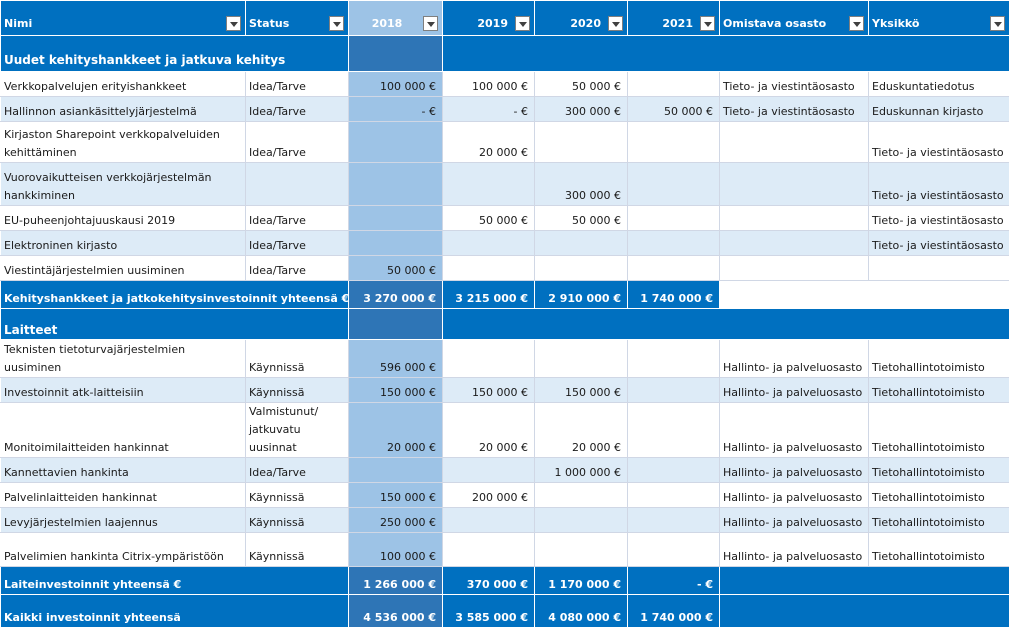 The image size is (1009, 628). Describe the element at coordinates (297, 430) in the screenshot. I see `cell-status: Valmistunut/ jatkuvatu uusinnat` at that location.